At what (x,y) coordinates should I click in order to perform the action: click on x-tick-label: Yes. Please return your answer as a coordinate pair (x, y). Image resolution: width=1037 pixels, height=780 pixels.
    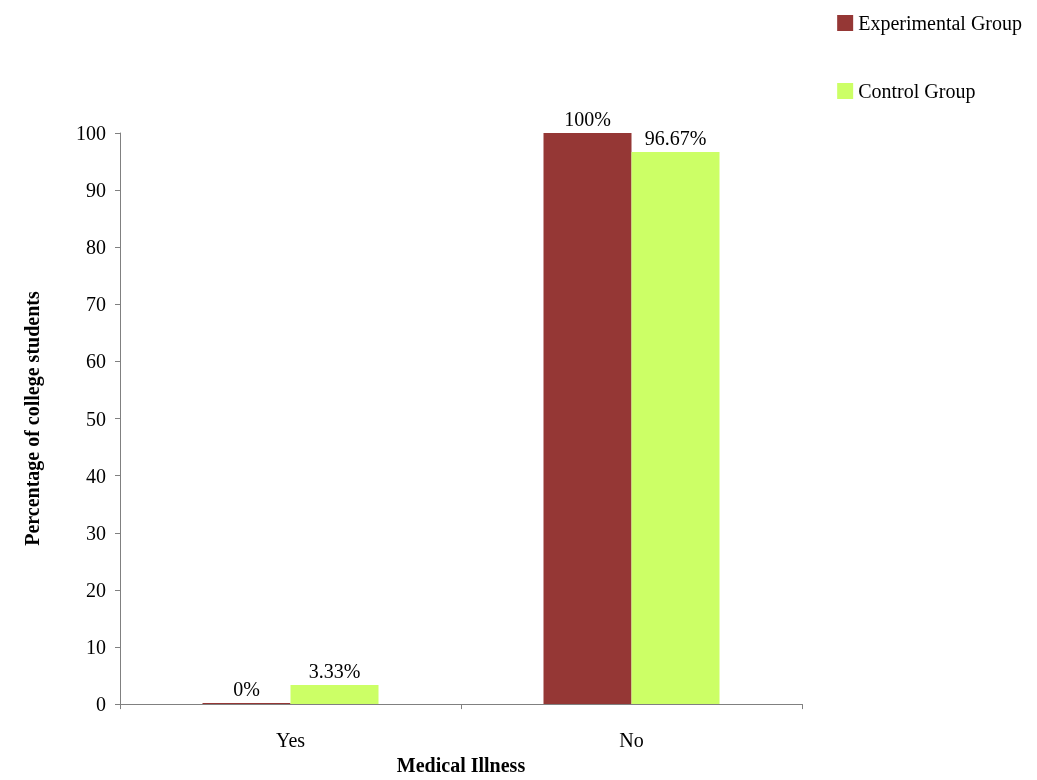
    Looking at the image, I should click on (290, 740).